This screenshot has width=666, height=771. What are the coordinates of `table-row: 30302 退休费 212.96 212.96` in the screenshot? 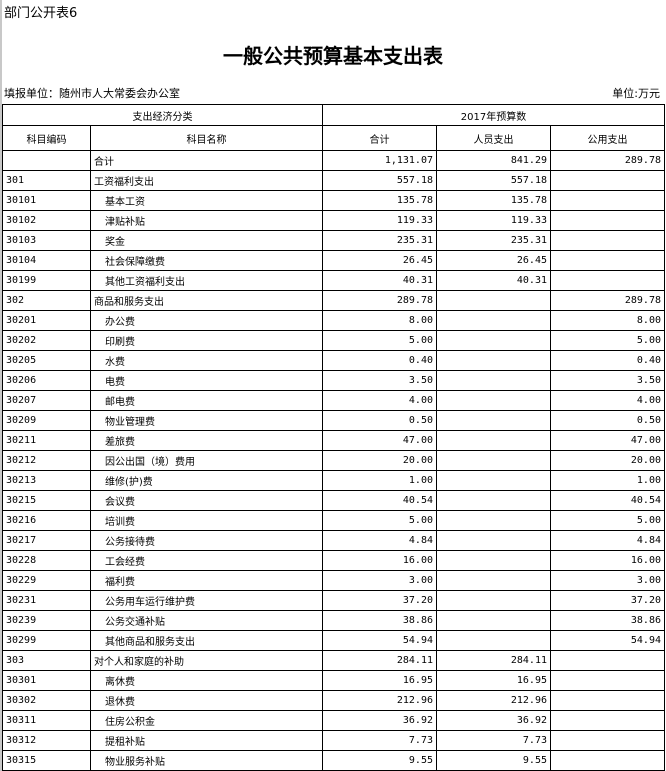 It's located at (333, 700).